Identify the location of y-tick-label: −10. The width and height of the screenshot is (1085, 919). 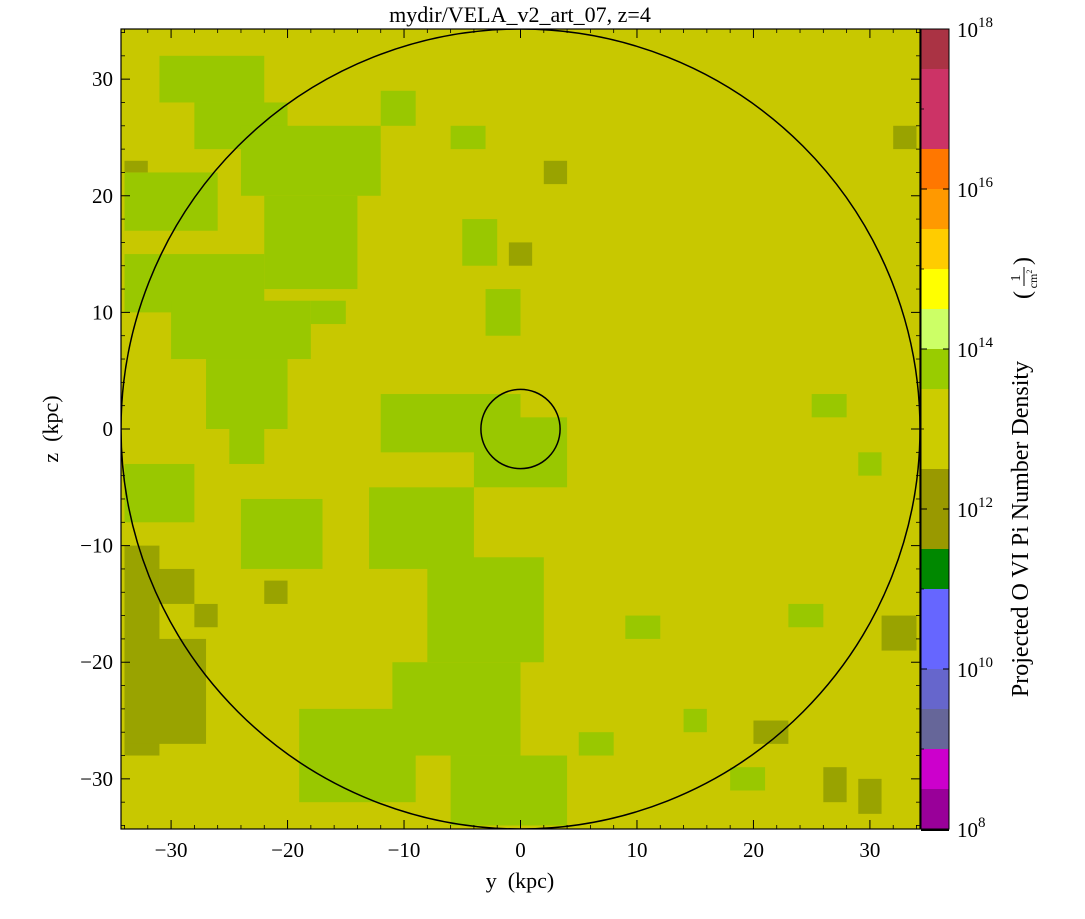
(96, 546).